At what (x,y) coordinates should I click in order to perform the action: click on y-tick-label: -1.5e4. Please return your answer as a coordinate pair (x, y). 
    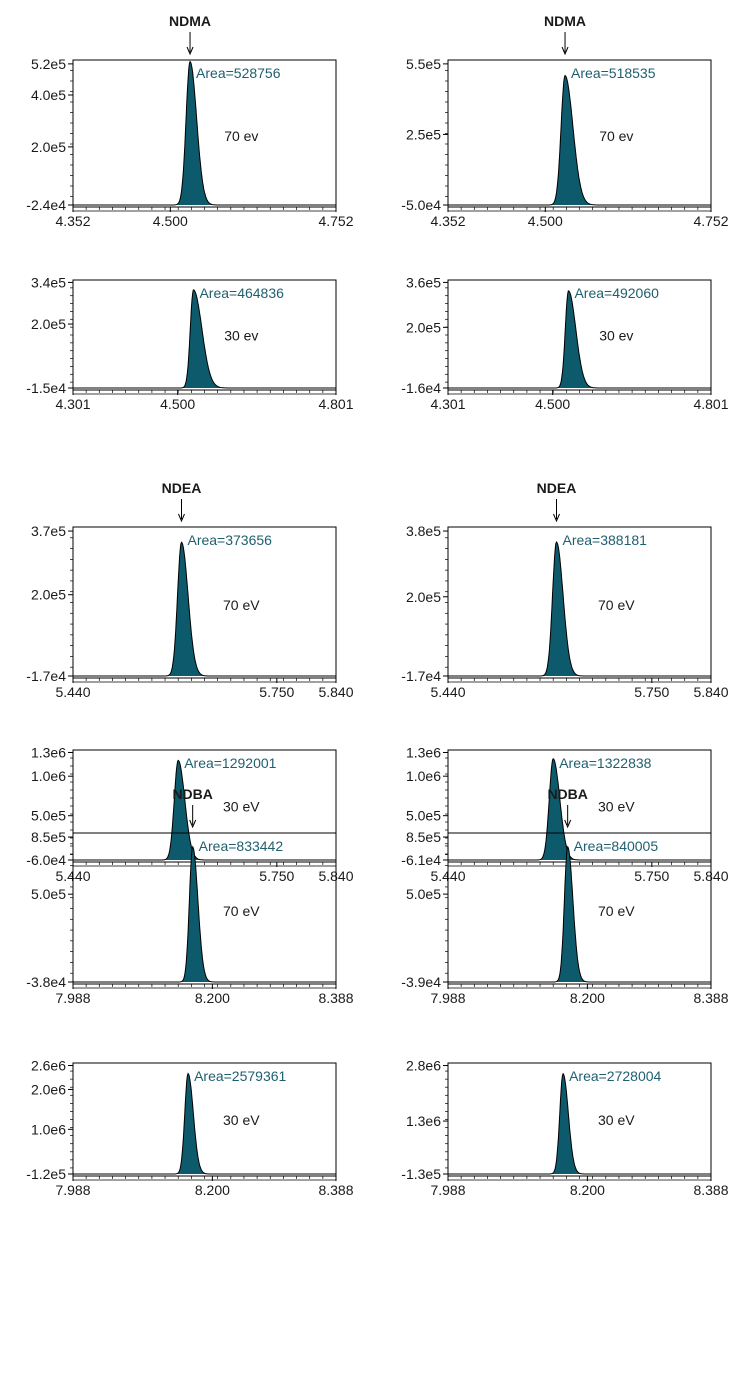
    Looking at the image, I should click on (46, 388).